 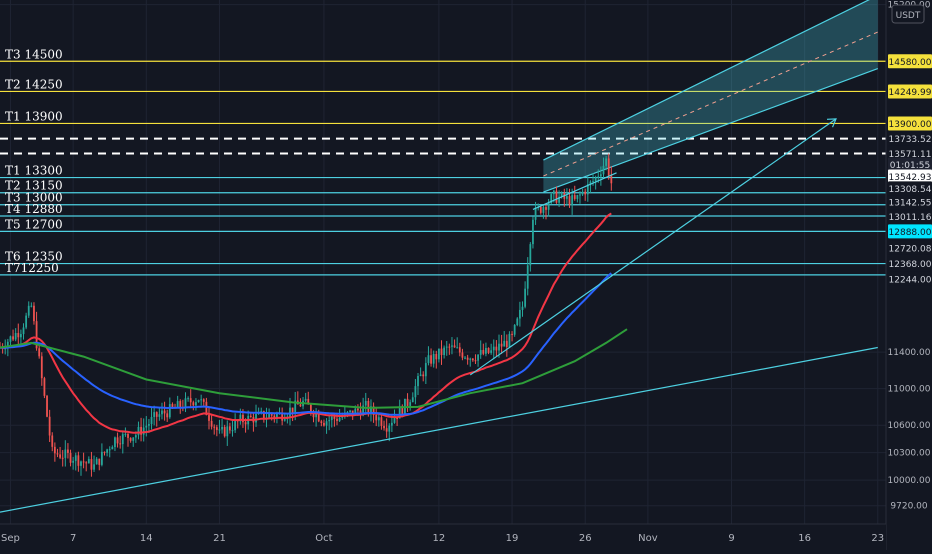 I want to click on currency-label: USDT, so click(x=908, y=16).